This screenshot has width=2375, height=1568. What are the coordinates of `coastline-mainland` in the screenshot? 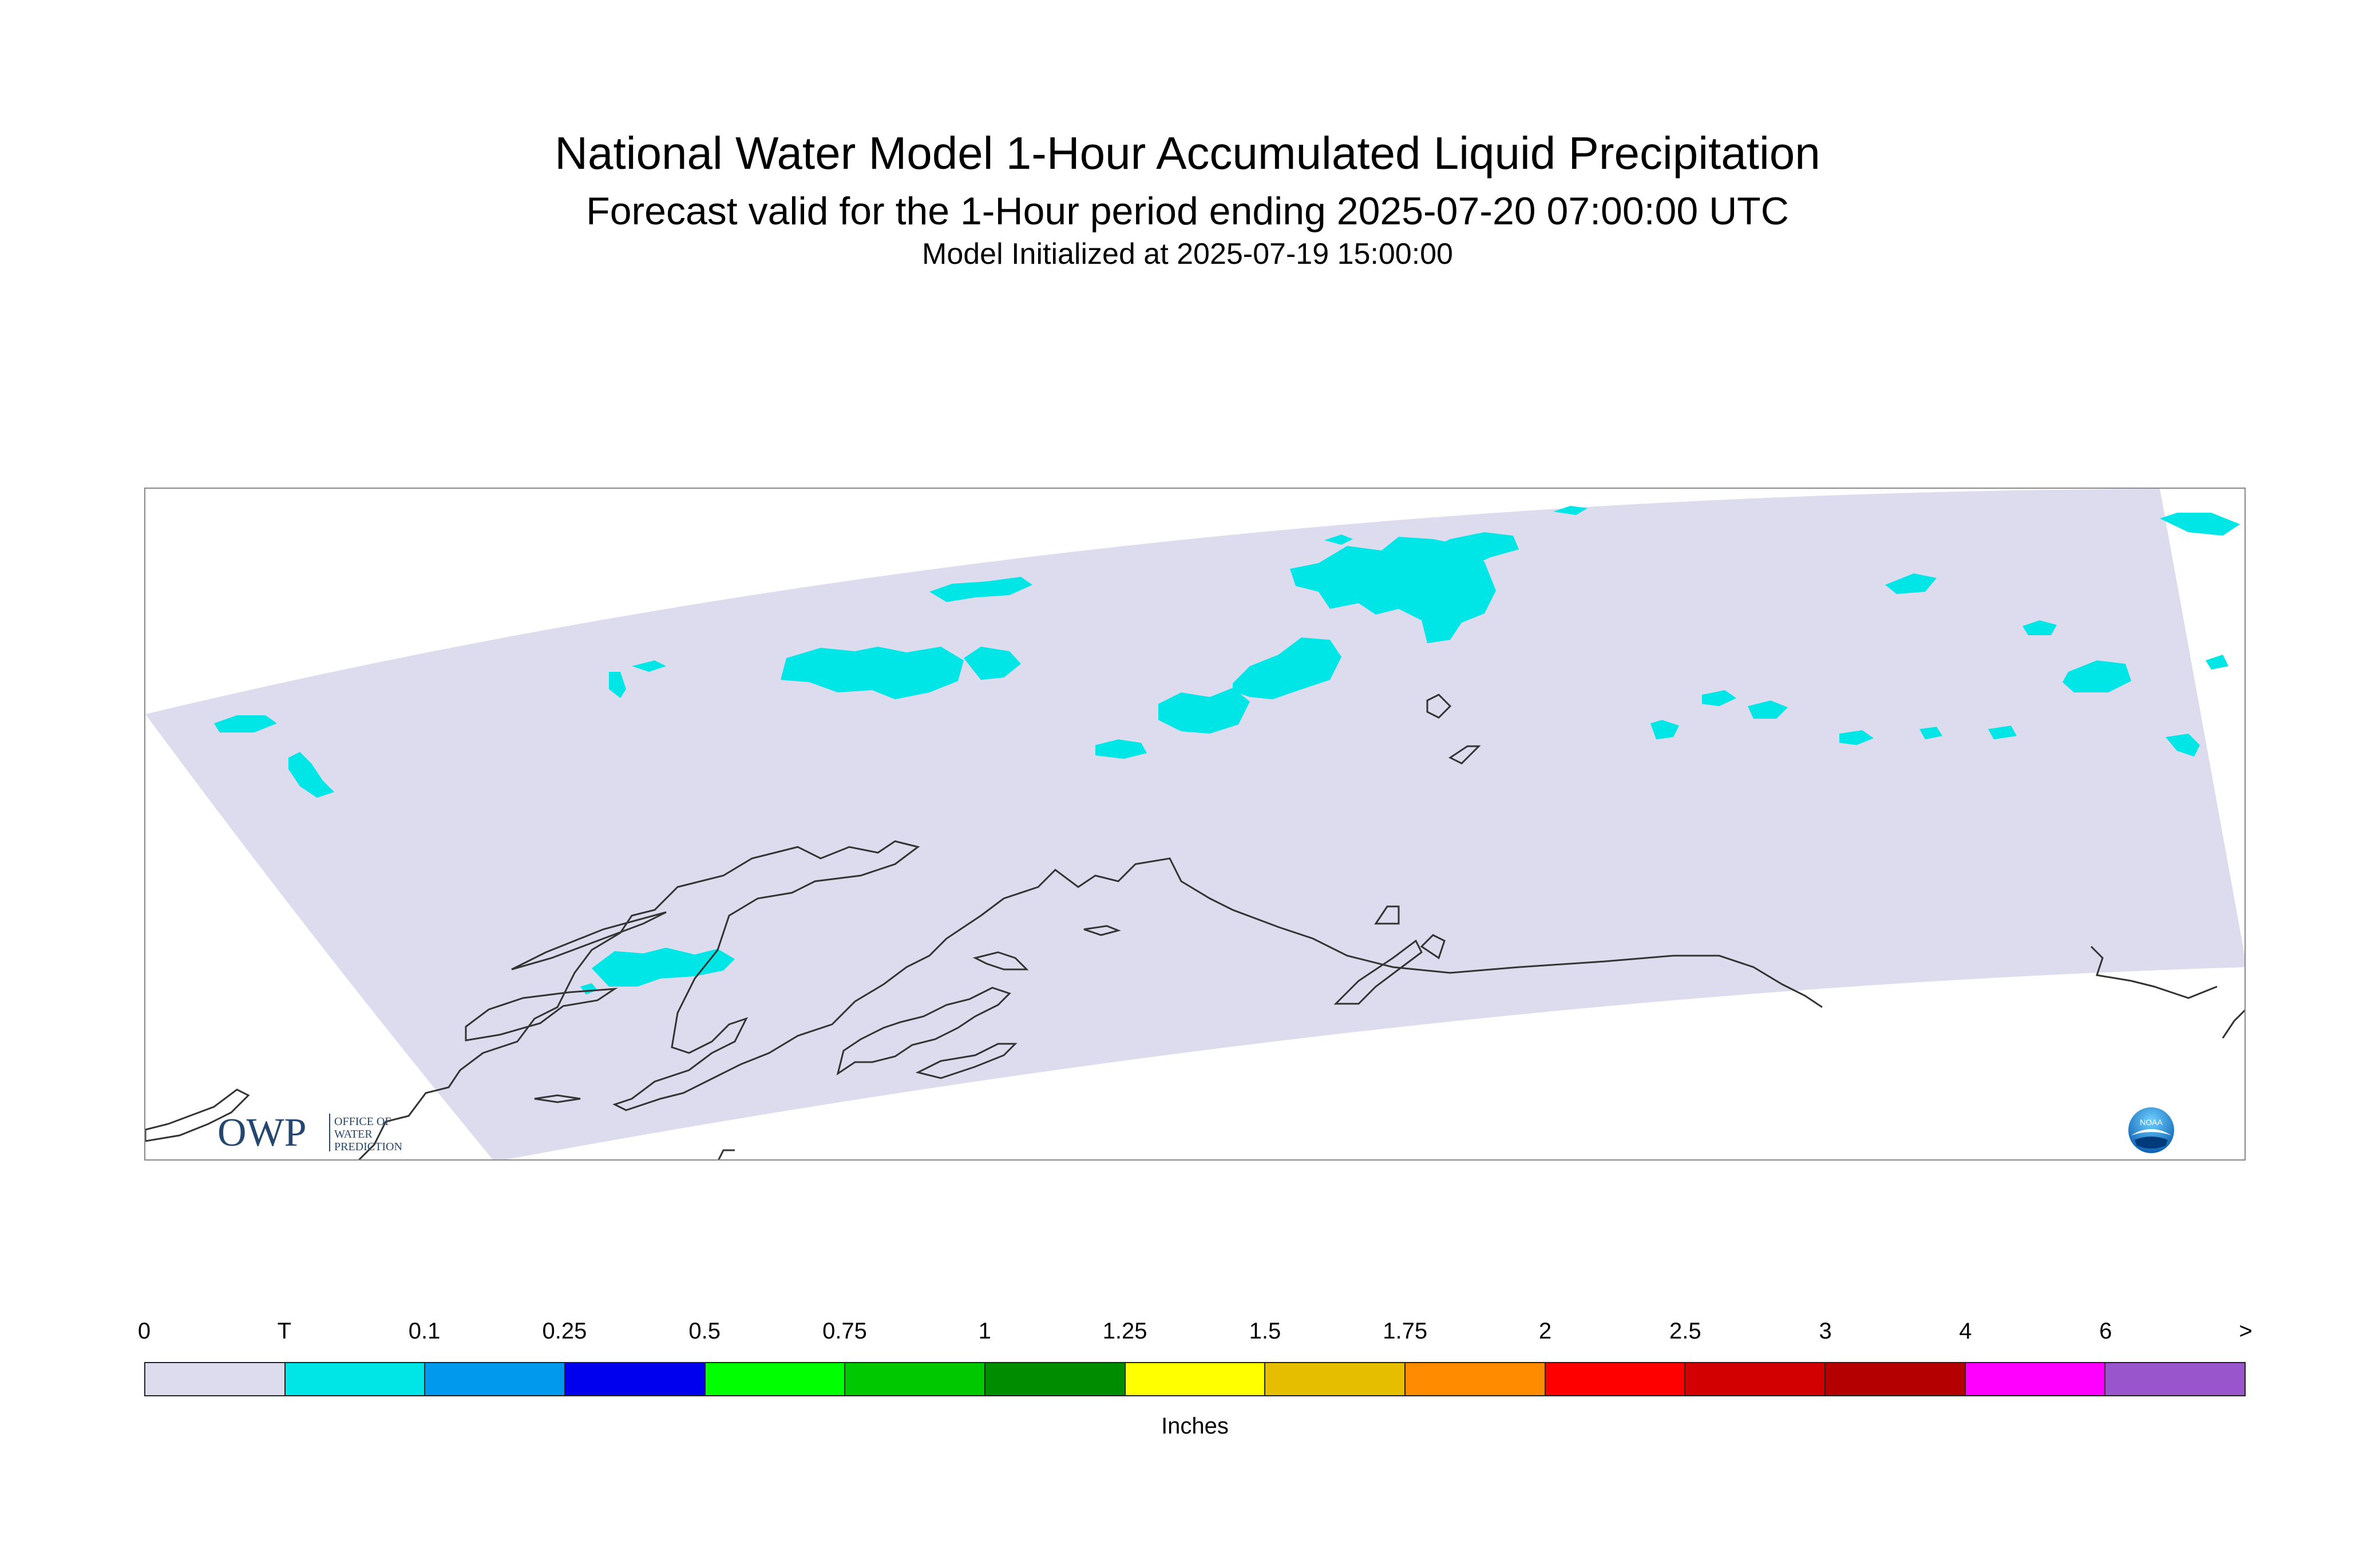 It's located at (1090, 999).